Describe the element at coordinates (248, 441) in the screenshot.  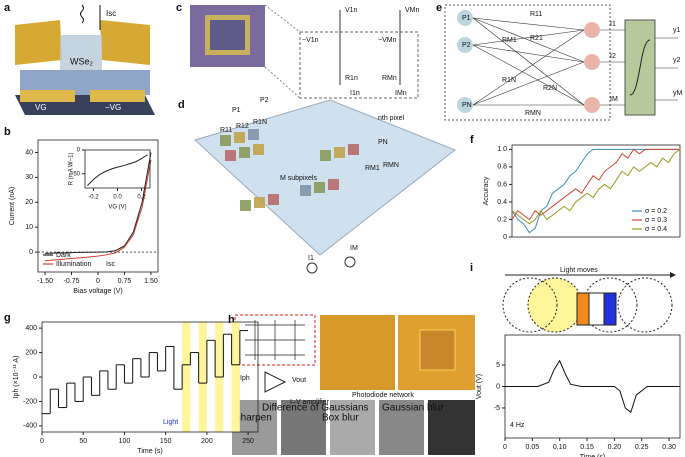
I see `x-tick-label: 250` at that location.